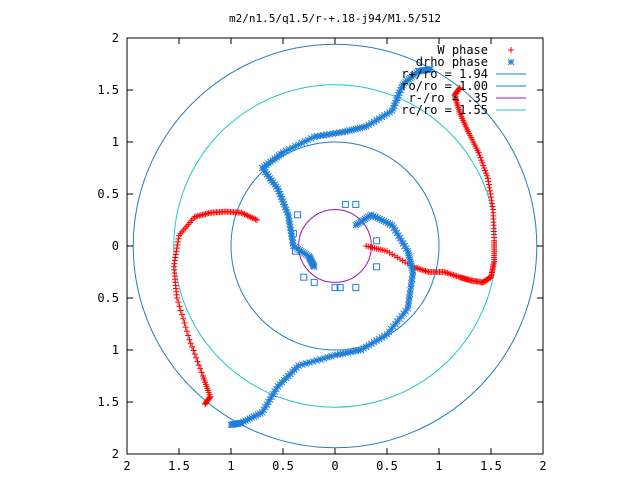  Describe the element at coordinates (108, 402) in the screenshot. I see `y-tick-label: 1.5` at that location.